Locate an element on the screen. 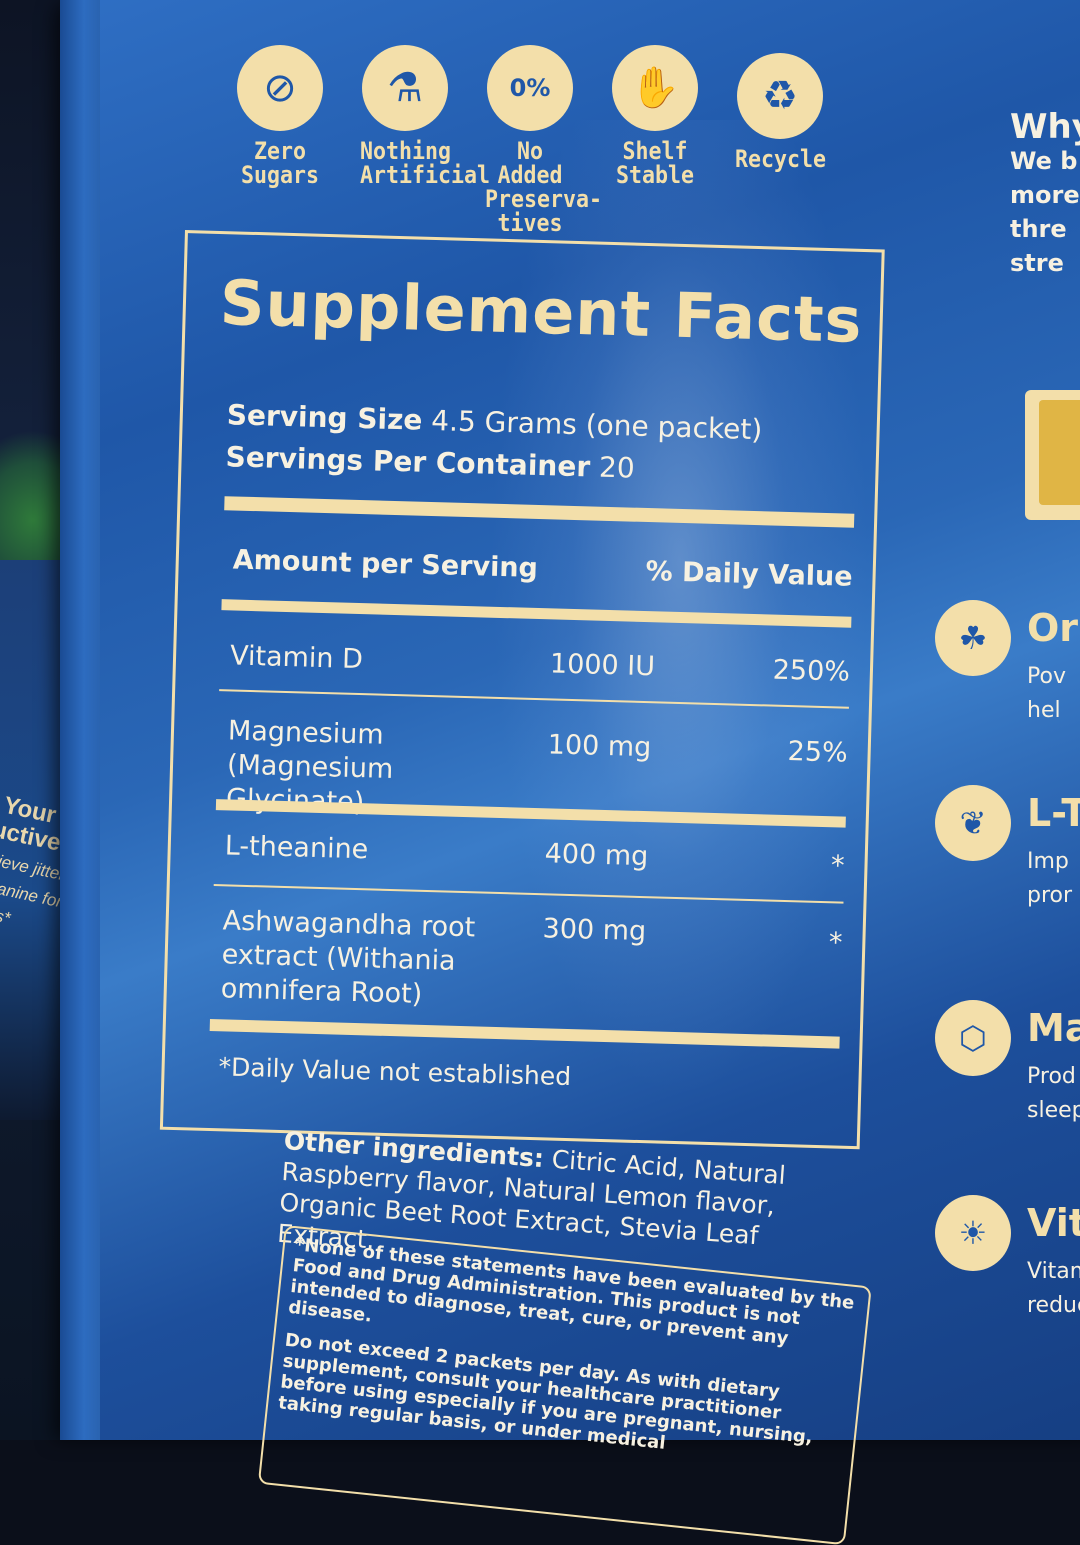 Image resolution: width=1080 pixels, height=1545 pixels. badge-label-line: Zero is located at coordinates (280, 151).